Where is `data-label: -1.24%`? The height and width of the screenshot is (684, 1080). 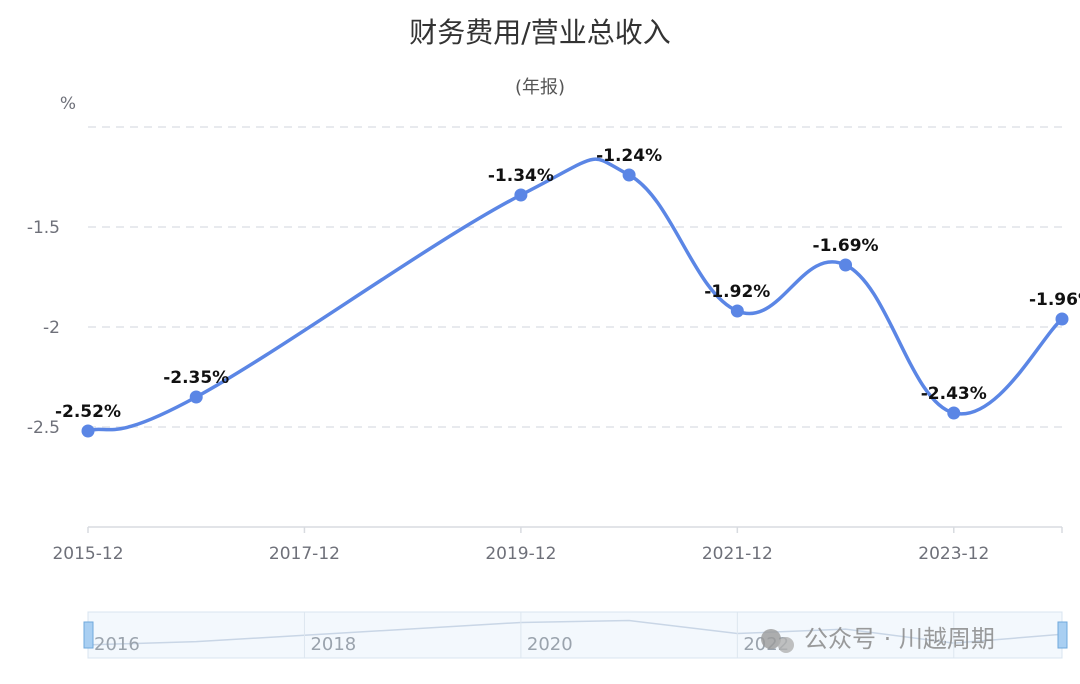
data-label: -1.24% is located at coordinates (629, 156).